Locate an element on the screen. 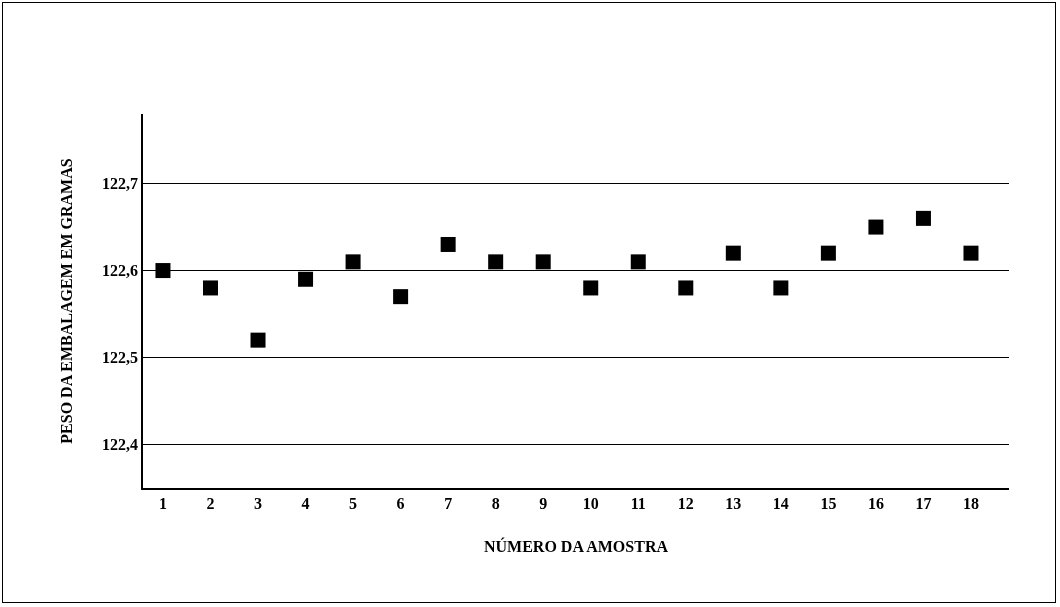 The image size is (1060, 607). x-tick-label: 9 is located at coordinates (543, 503).